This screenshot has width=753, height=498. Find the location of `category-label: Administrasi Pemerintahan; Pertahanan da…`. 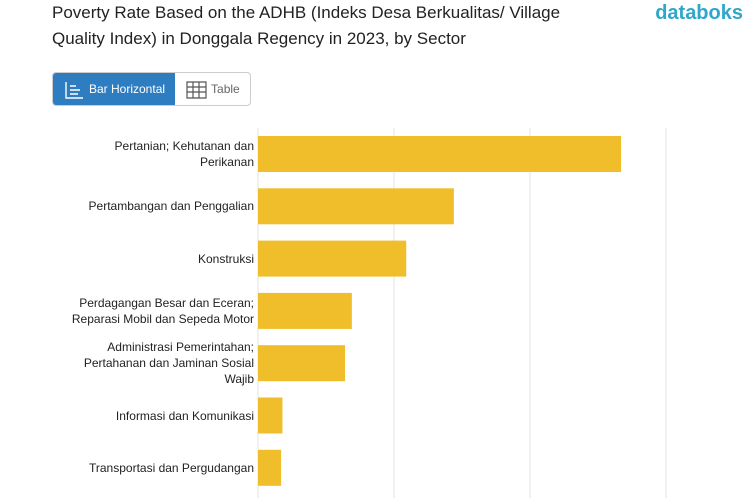

category-label: Administrasi Pemerintahan; Pertahanan da… is located at coordinates (168, 363).